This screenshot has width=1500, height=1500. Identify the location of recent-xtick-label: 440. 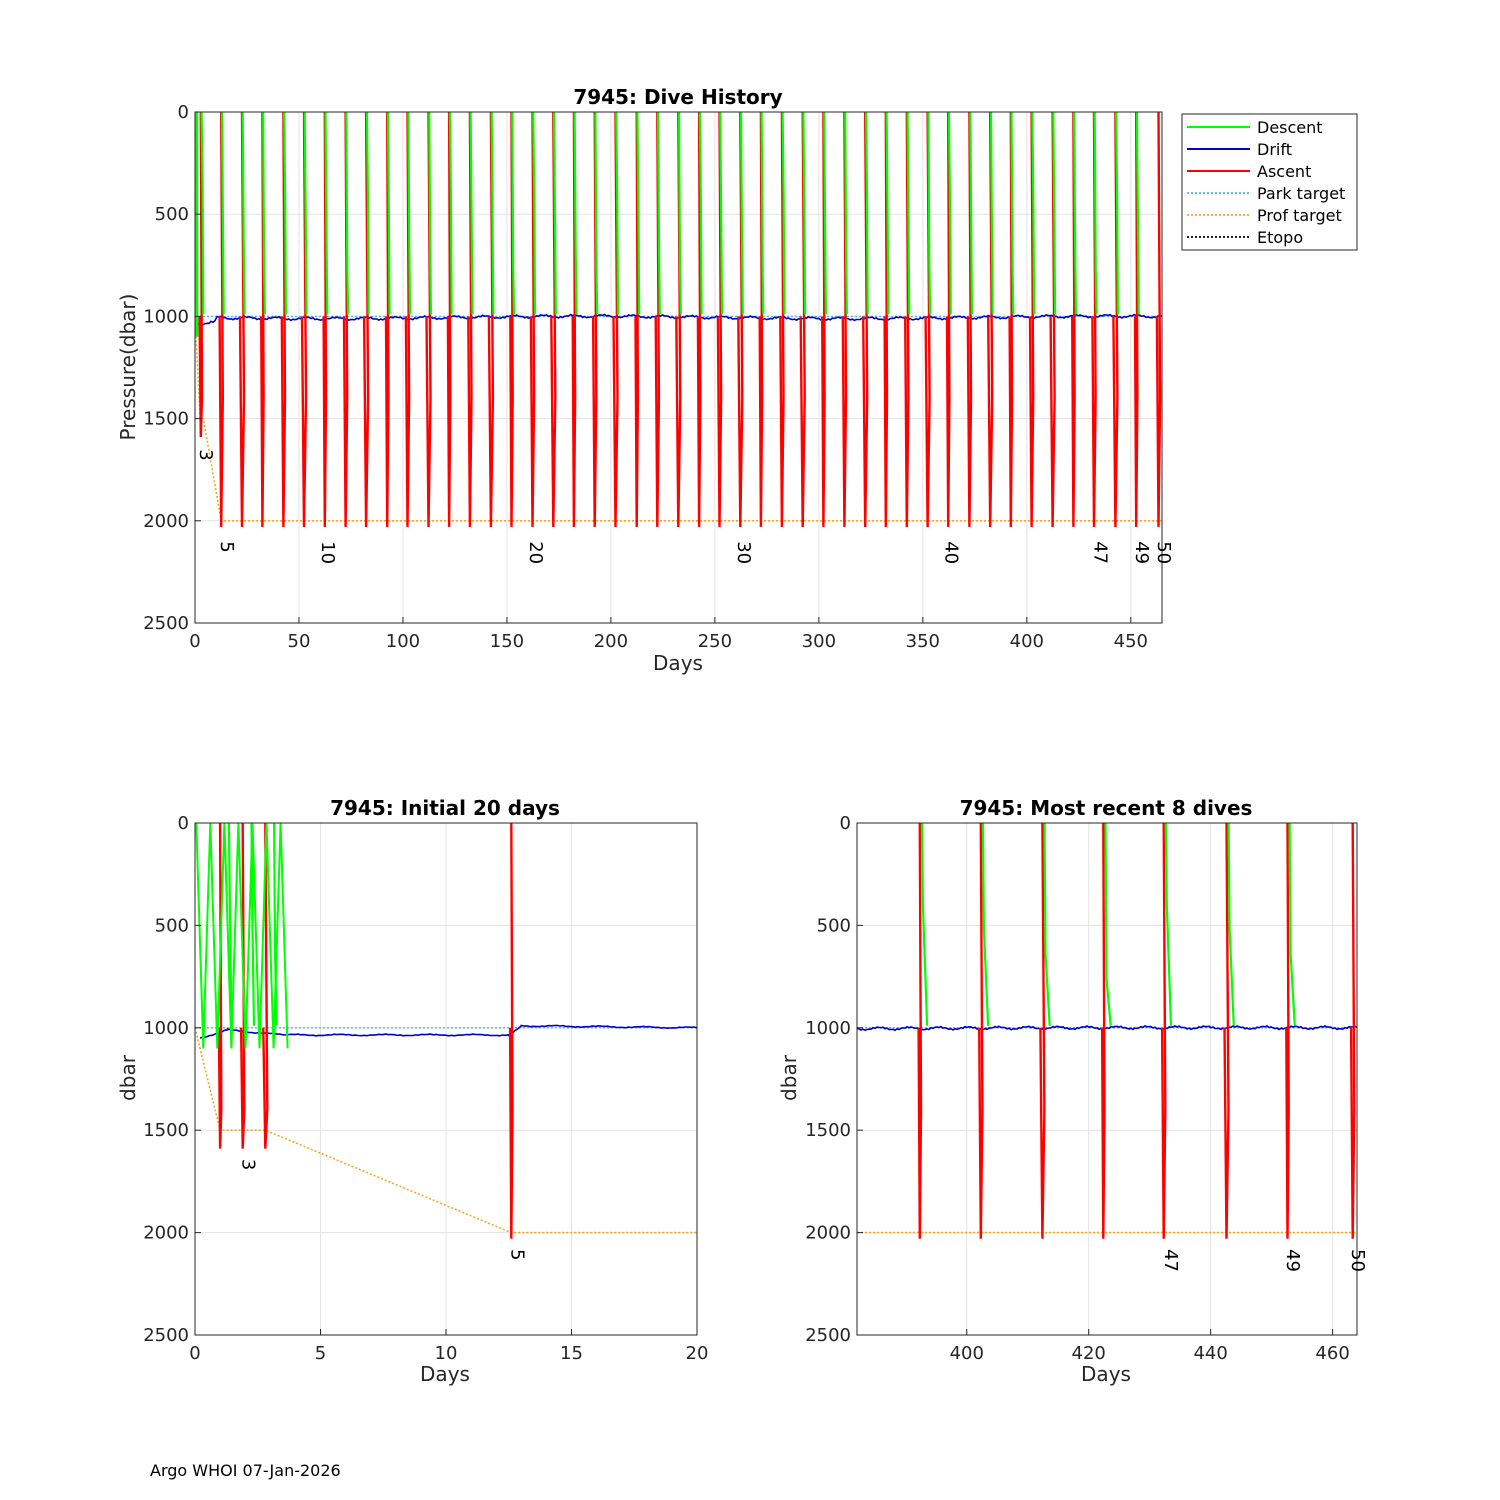
(1210, 1353).